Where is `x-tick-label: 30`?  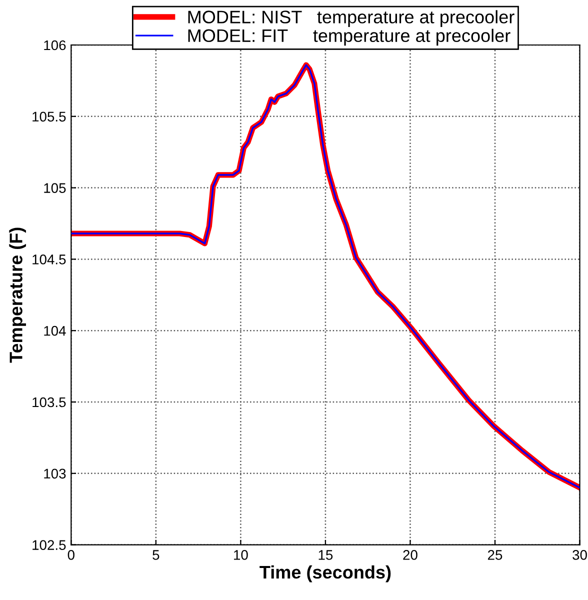
x-tick-label: 30 is located at coordinates (579, 555).